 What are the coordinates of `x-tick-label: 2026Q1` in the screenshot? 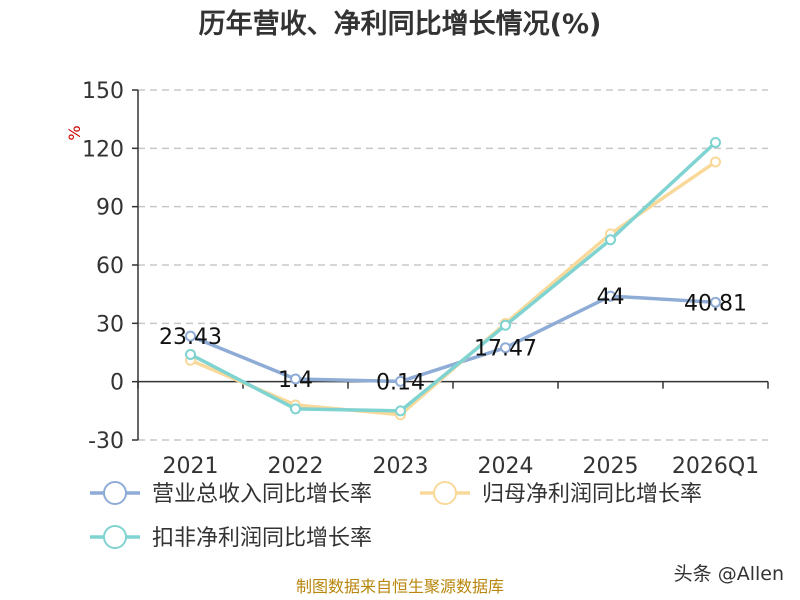 It's located at (715, 466).